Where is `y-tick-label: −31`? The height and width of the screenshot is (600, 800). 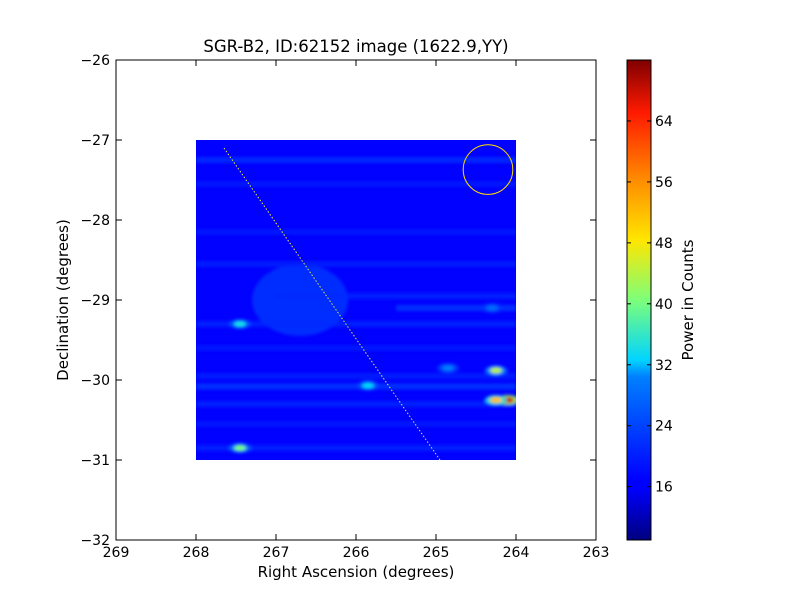
y-tick-label: −31 is located at coordinates (95, 461).